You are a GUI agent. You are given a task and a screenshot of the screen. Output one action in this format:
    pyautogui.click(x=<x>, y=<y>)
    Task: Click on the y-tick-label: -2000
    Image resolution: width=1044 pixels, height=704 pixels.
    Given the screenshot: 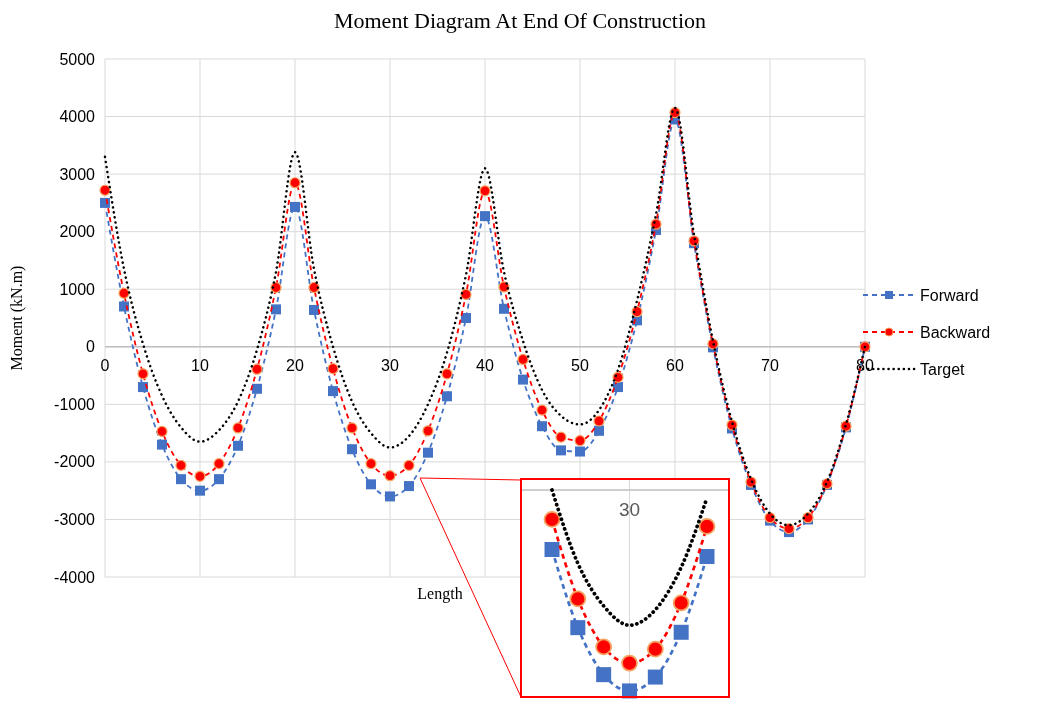 What is the action you would take?
    pyautogui.click(x=75, y=462)
    